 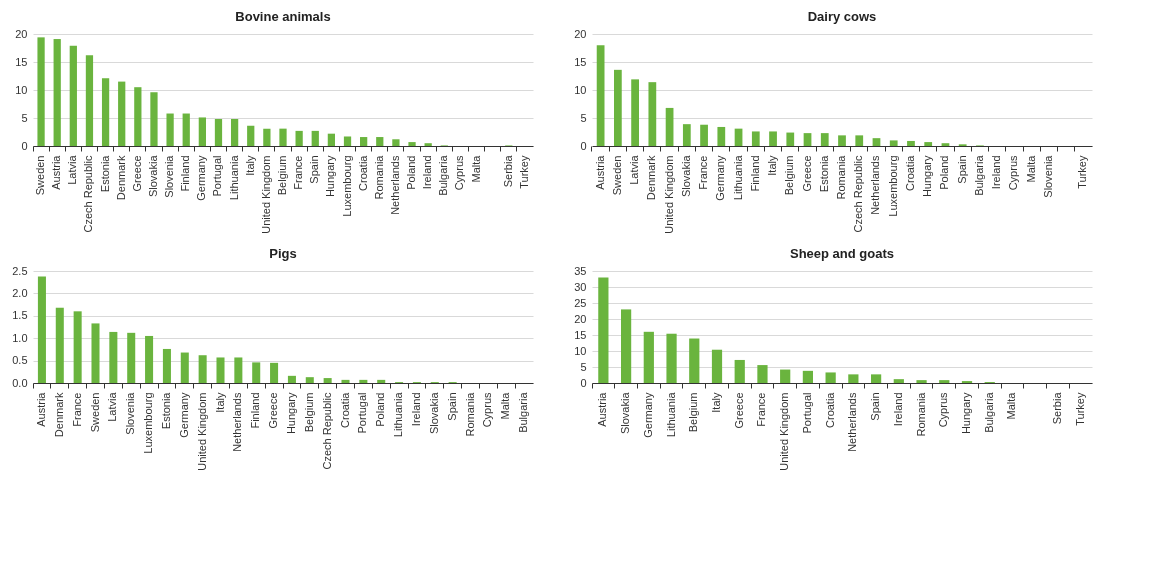 I want to click on x-tick-label: Luxembourg, so click(x=148, y=423).